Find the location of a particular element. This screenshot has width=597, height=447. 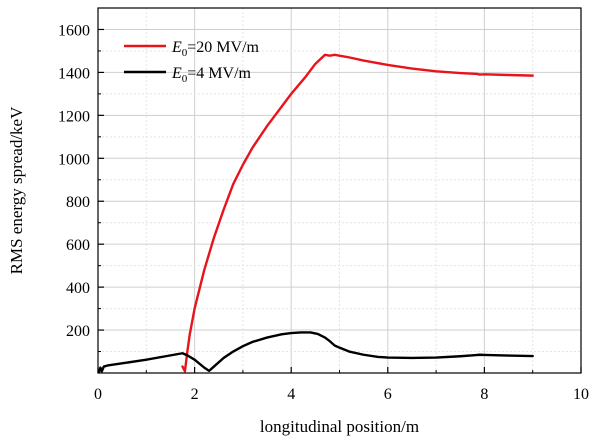

y-tick-label: 1200 is located at coordinates (74, 116).